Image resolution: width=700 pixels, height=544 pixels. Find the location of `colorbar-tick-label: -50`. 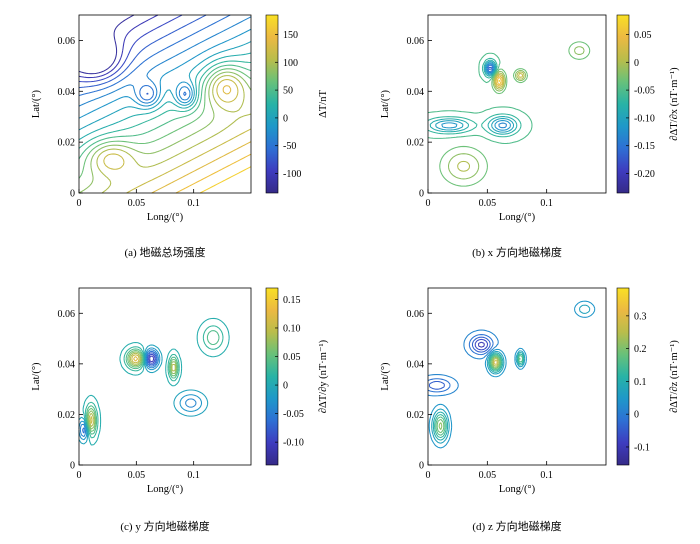

colorbar-tick-label: -50 is located at coordinates (289, 146).